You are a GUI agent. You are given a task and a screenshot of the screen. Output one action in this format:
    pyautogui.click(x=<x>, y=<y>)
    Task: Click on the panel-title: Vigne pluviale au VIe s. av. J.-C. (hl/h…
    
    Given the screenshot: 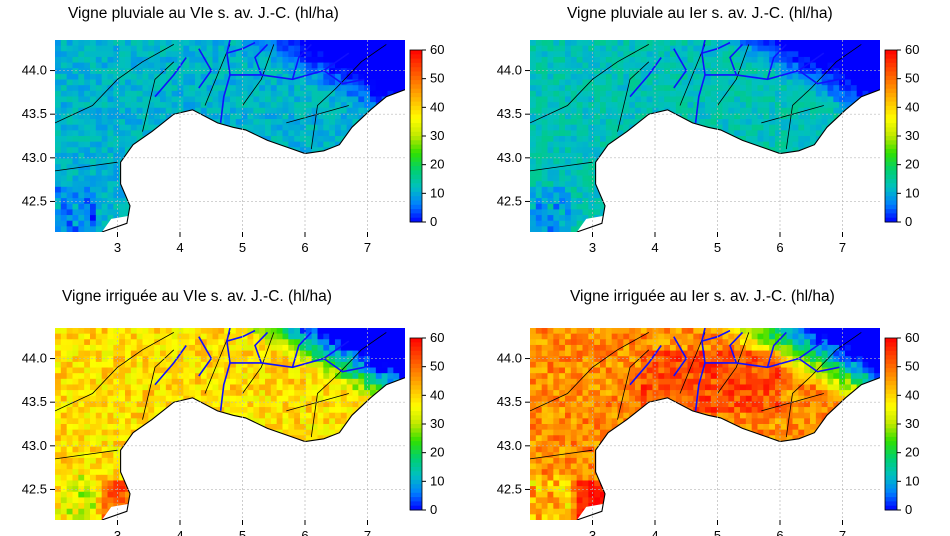 What is the action you would take?
    pyautogui.click(x=203, y=13)
    